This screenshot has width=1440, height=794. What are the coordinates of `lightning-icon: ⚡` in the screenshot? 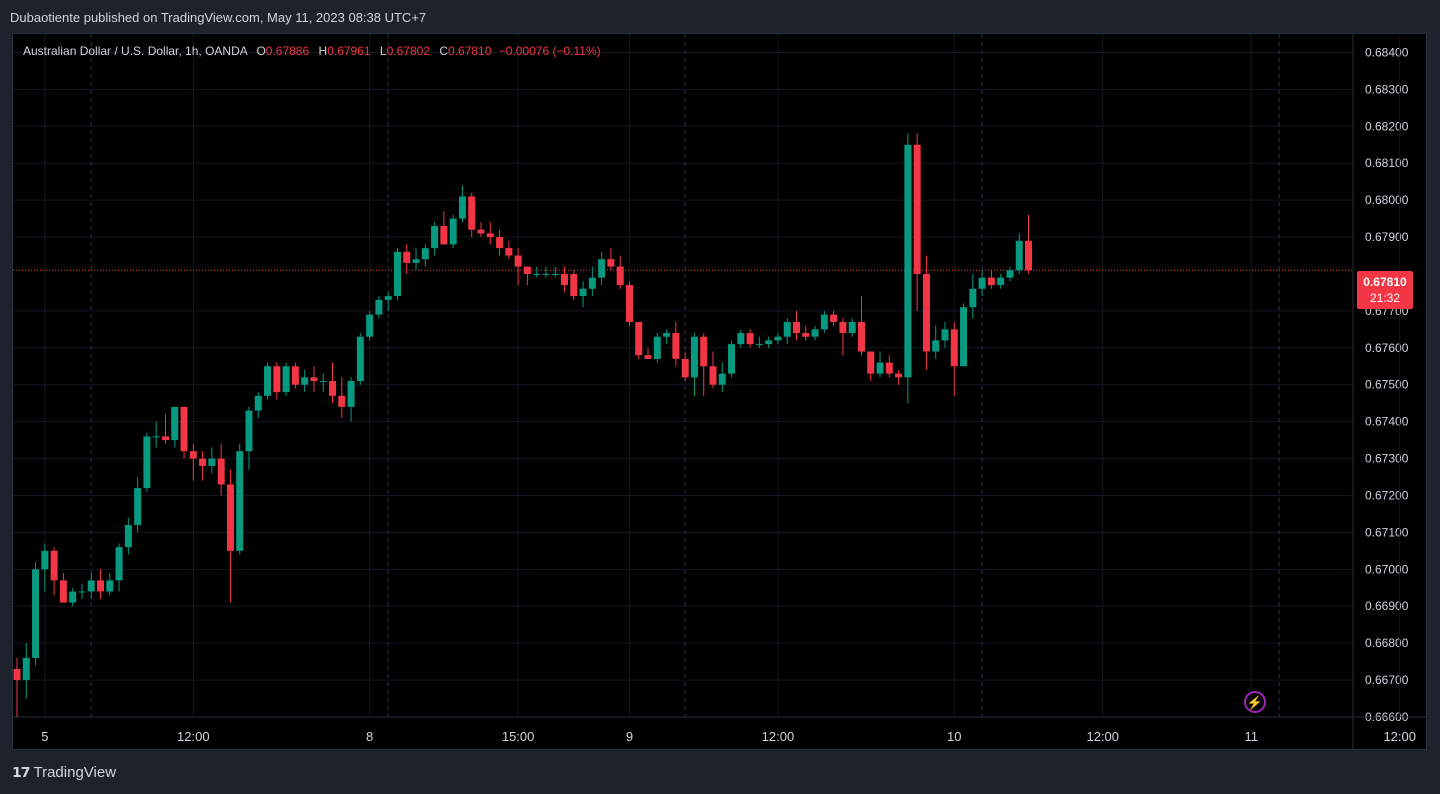 It's located at (1255, 702).